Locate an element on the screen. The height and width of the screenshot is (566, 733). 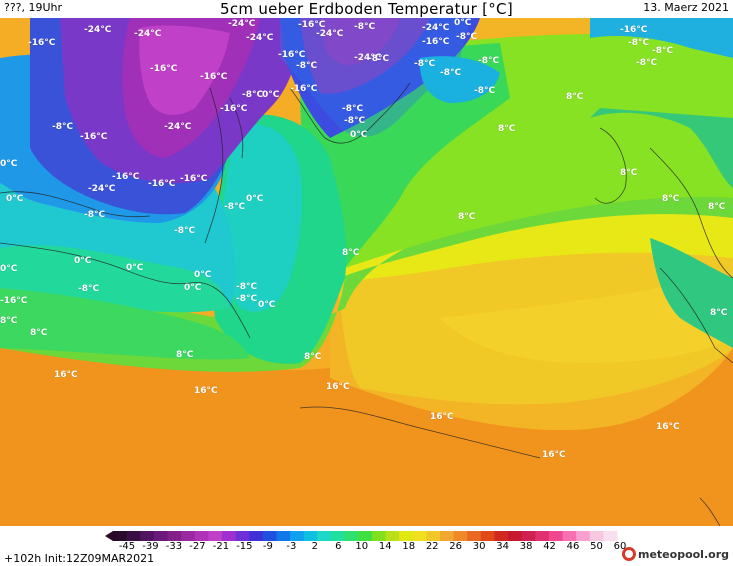
meteopool-logo: meteopool.org is located at coordinates (675, 554).